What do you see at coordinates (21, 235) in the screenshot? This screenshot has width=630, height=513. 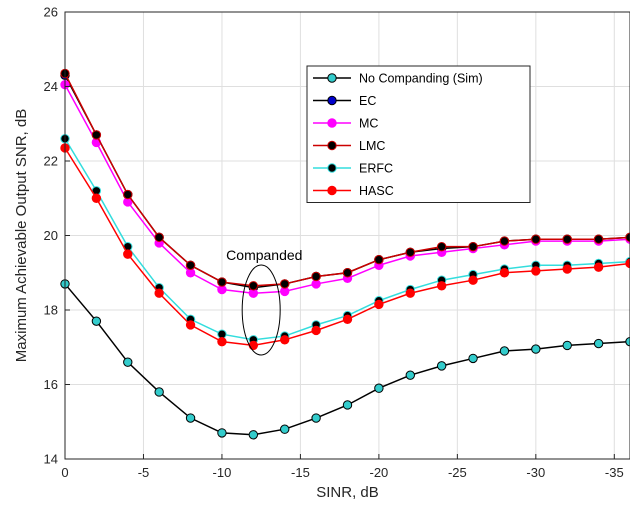 I see `y-axis-label: Maximum Achievable Output SNR, dB` at bounding box center [21, 235].